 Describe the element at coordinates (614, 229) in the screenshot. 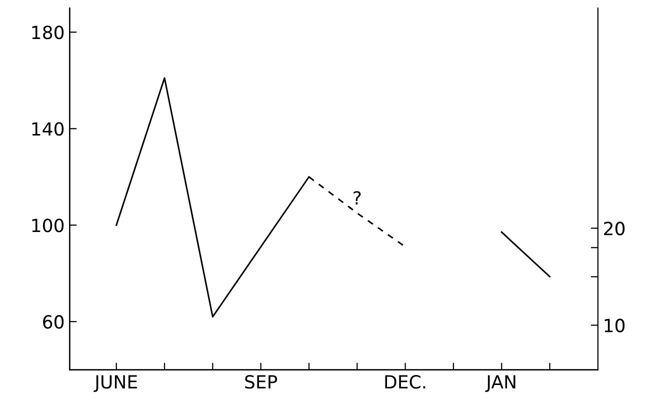

I see `y2-tick-label: 20` at that location.